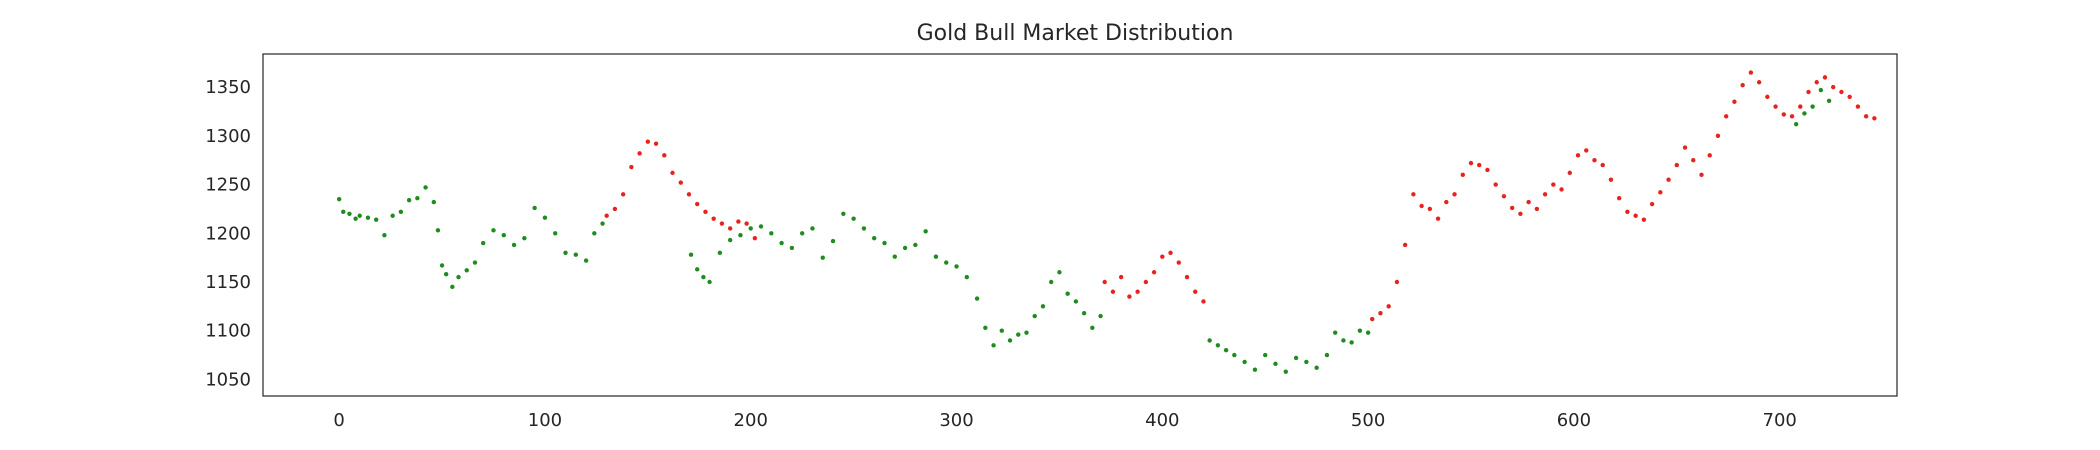 This screenshot has width=2100, height=450. Describe the element at coordinates (1162, 420) in the screenshot. I see `x-tick-label: 400` at that location.